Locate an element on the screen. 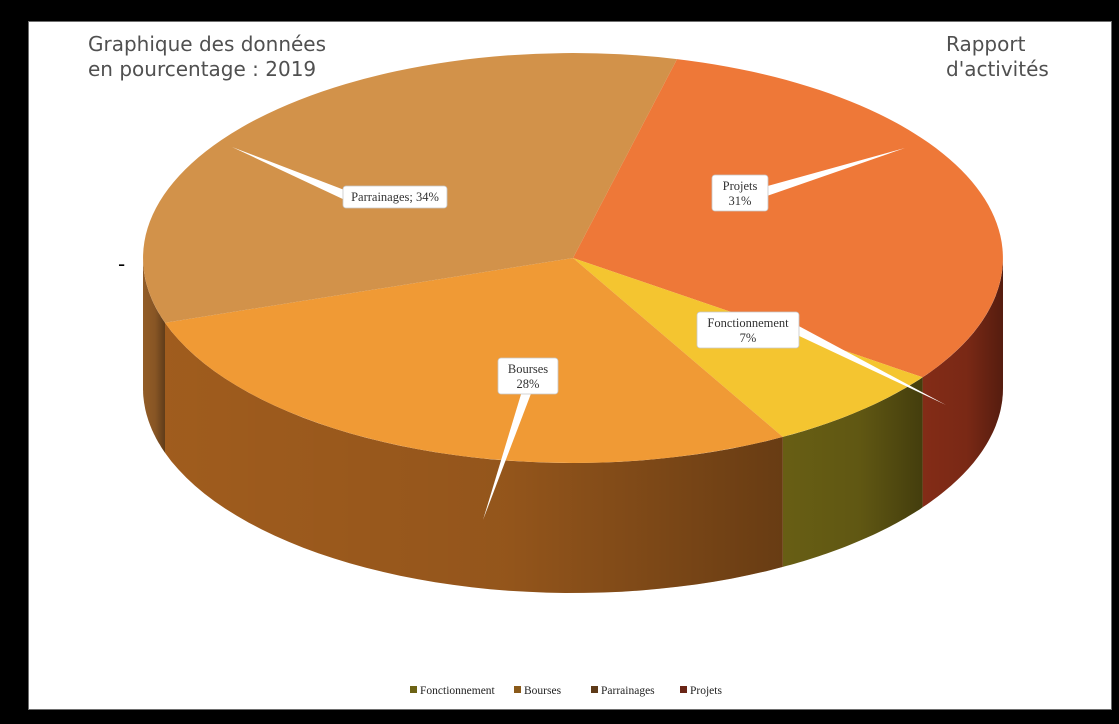 This screenshot has height=724, width=1119. legend-label-fonctionnement: Fonctionnement is located at coordinates (458, 691).